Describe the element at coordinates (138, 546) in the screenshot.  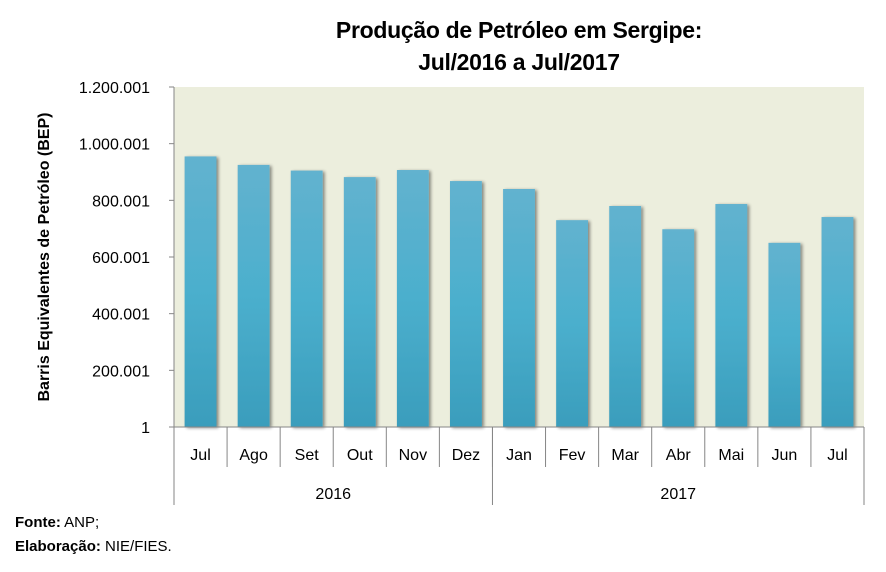
I see `credit-value: NIE/FIES.` at that location.